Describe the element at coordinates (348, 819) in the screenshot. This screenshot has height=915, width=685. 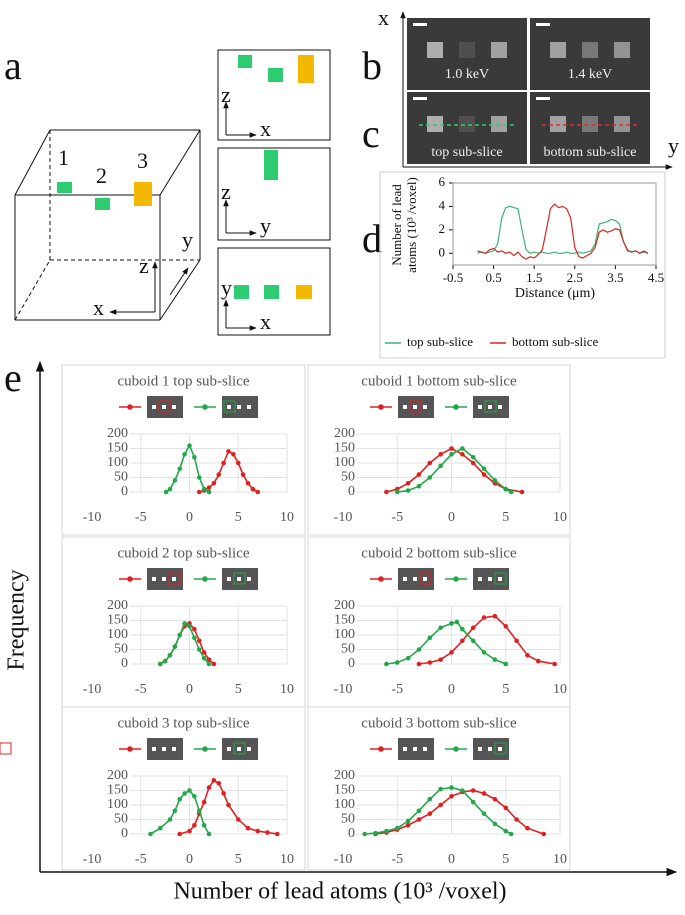
I see `y-tick-label: 50` at that location.